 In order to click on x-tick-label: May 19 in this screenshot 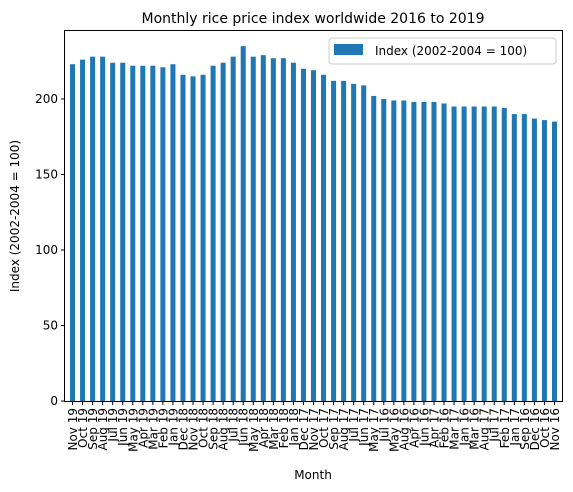, I will do `click(133, 430)`.